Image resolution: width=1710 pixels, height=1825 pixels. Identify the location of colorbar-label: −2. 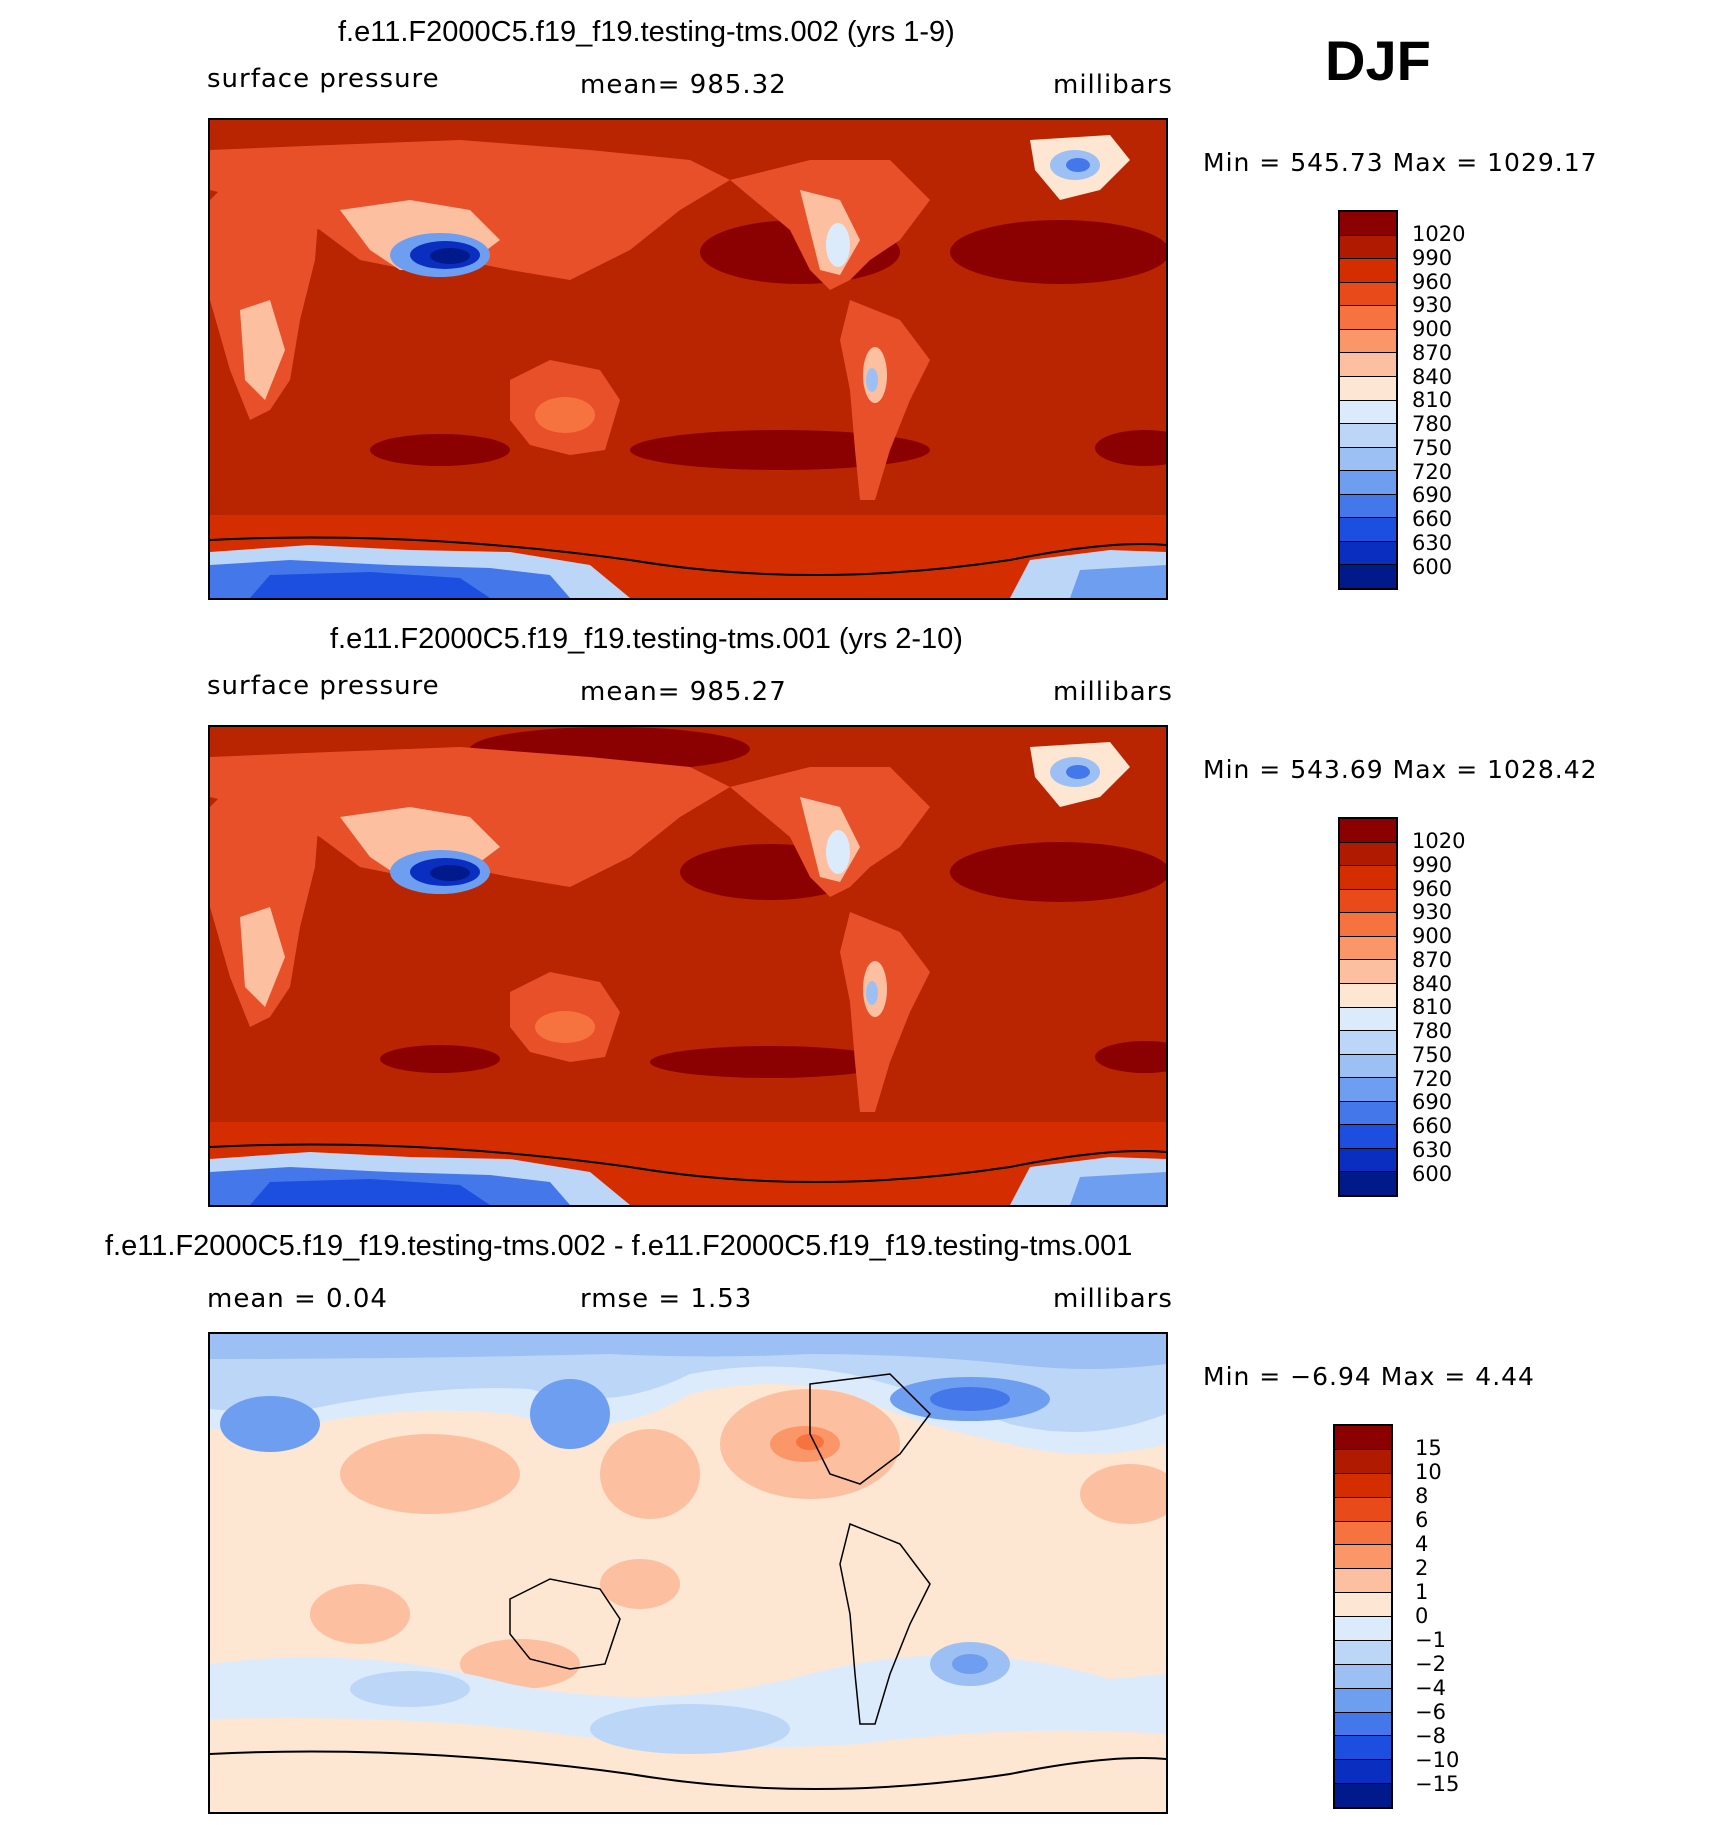
(1430, 1664).